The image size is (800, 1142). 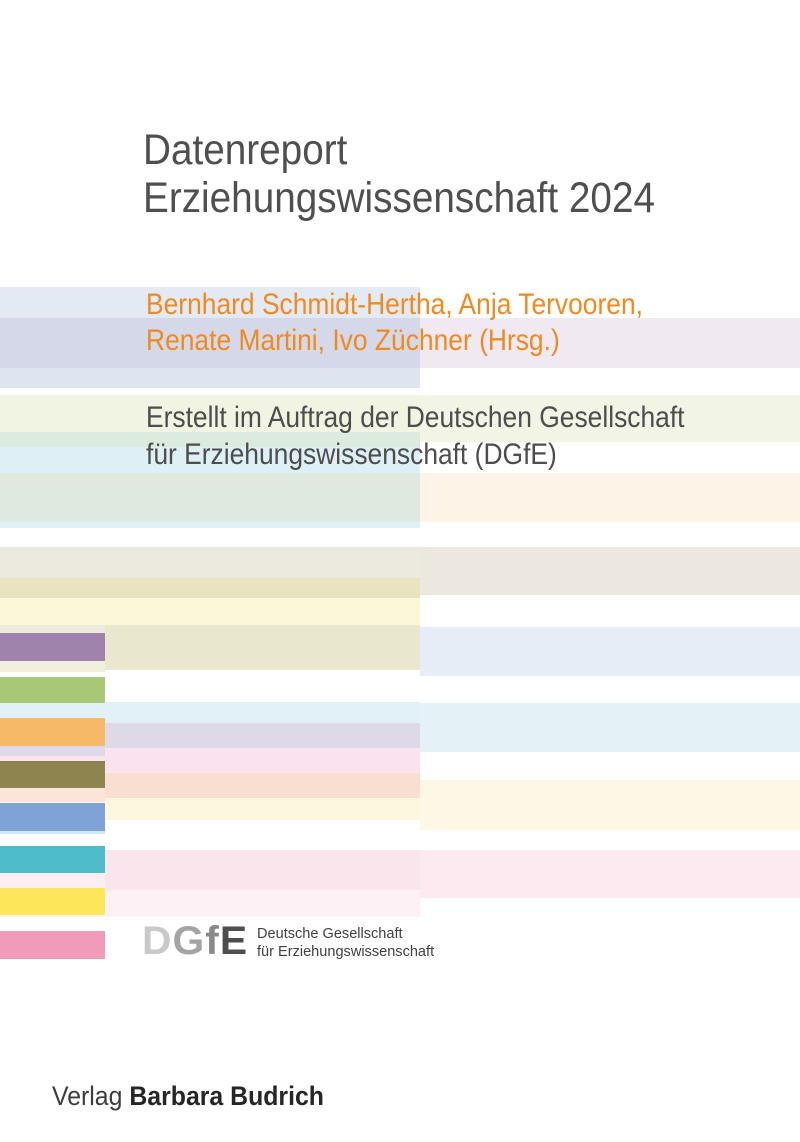 I want to click on dgfe-caption-line2: für Erziehungswissenschaft, so click(x=346, y=951).